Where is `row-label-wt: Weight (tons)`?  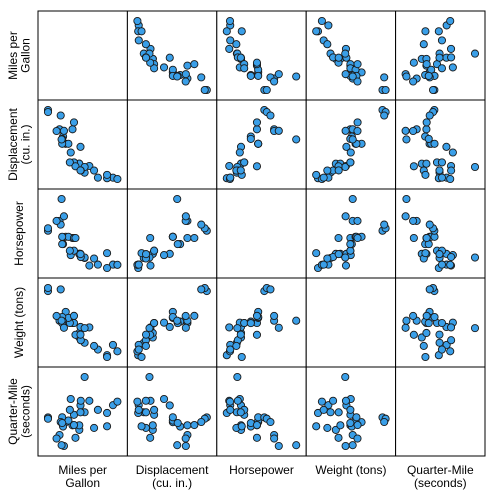
row-label-wt: Weight (tons) is located at coordinates (19, 322).